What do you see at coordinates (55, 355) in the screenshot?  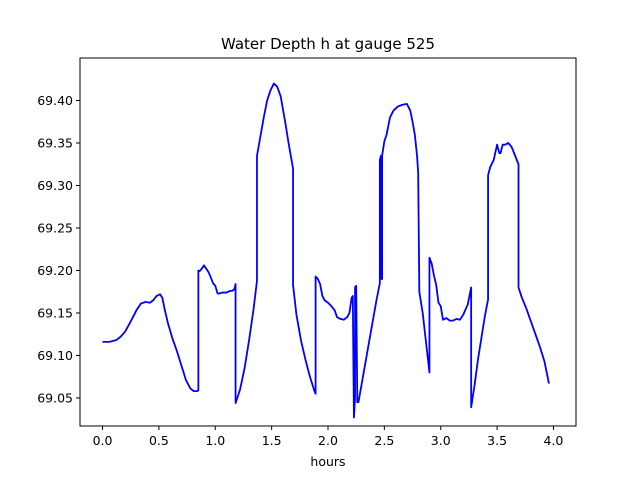 I see `y-tick-label: 69.10` at bounding box center [55, 355].